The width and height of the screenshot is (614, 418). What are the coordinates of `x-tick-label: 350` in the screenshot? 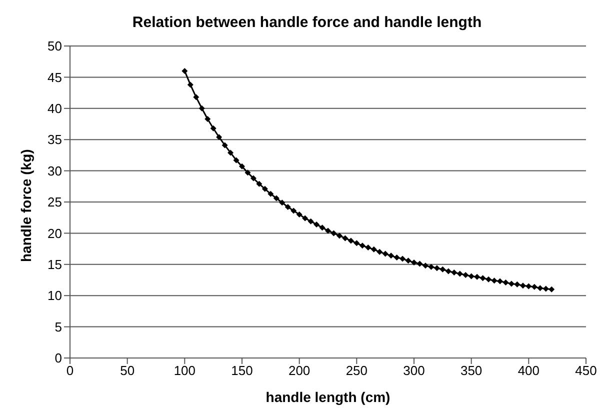 It's located at (471, 370).